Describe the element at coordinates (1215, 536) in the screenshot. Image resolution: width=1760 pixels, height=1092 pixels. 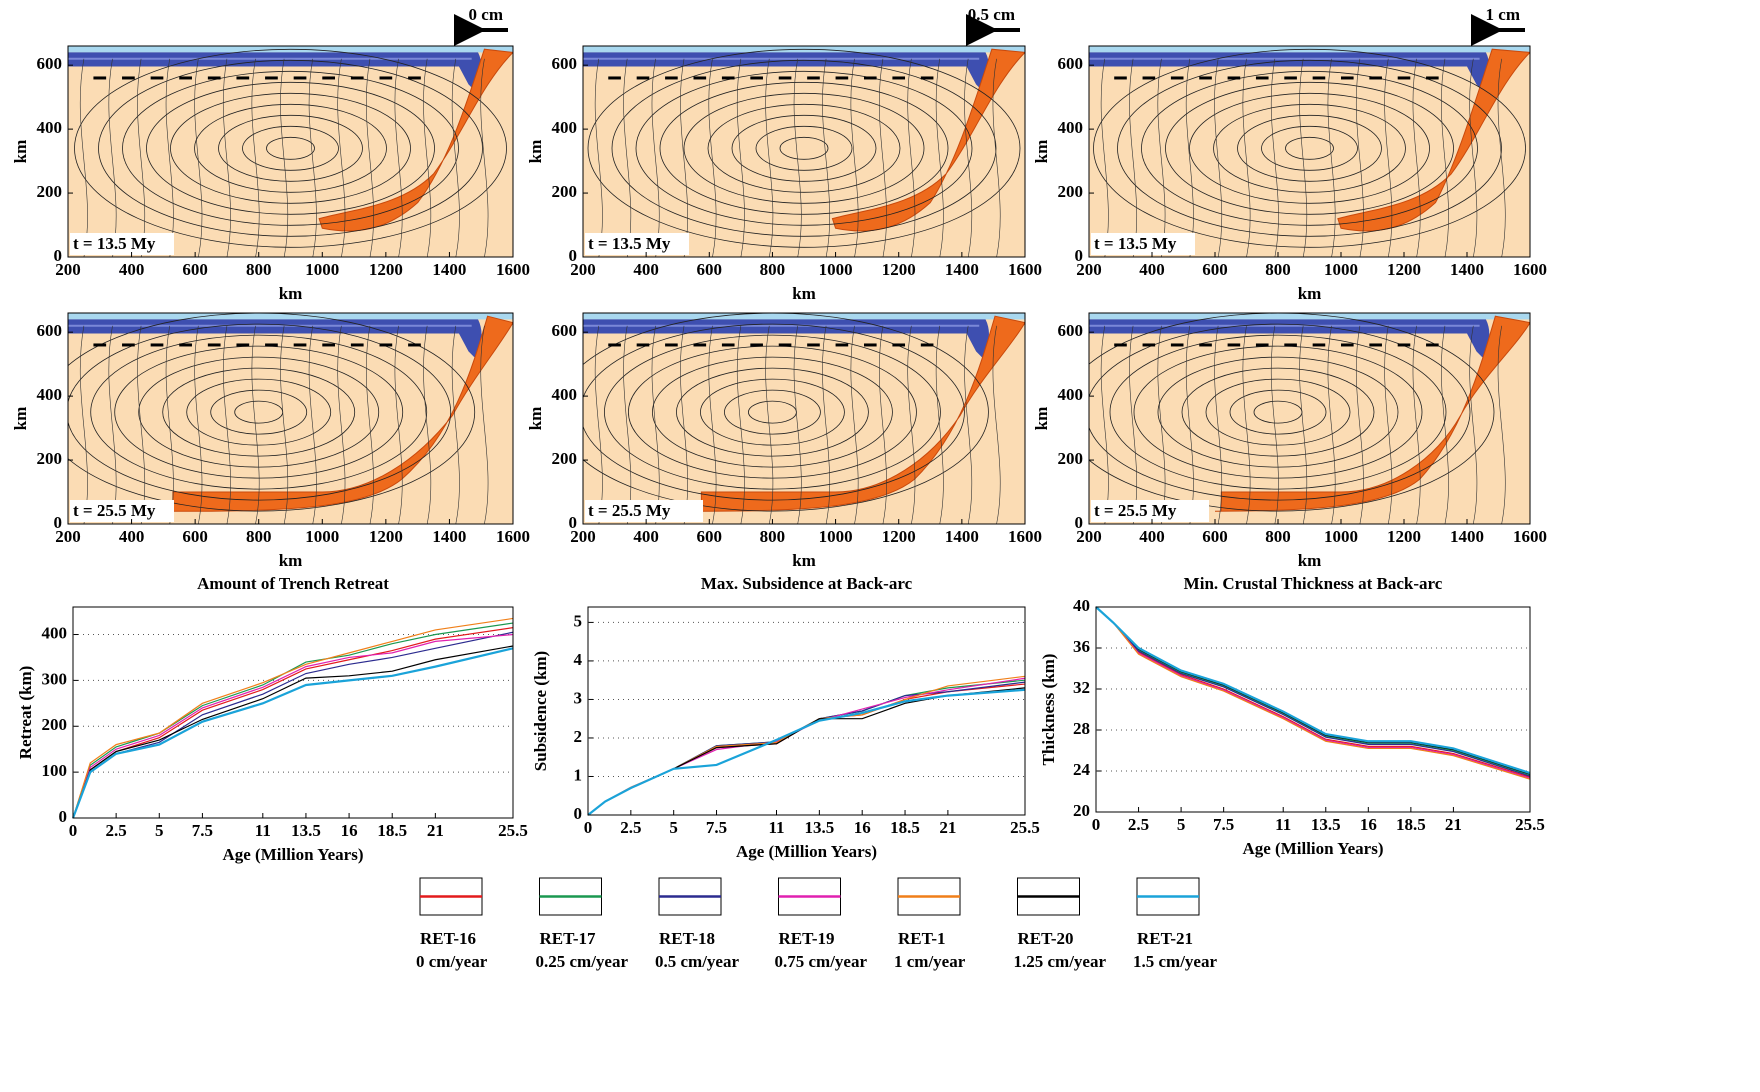
I see `x-tick-label: 600` at that location.